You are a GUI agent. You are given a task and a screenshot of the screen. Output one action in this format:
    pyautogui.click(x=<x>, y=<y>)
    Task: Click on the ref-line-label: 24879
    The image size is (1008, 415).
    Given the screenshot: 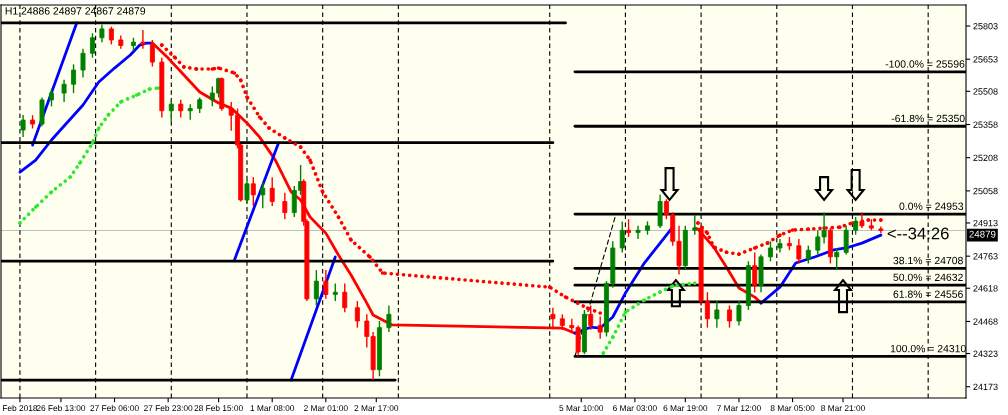 What is the action you would take?
    pyautogui.click(x=982, y=234)
    